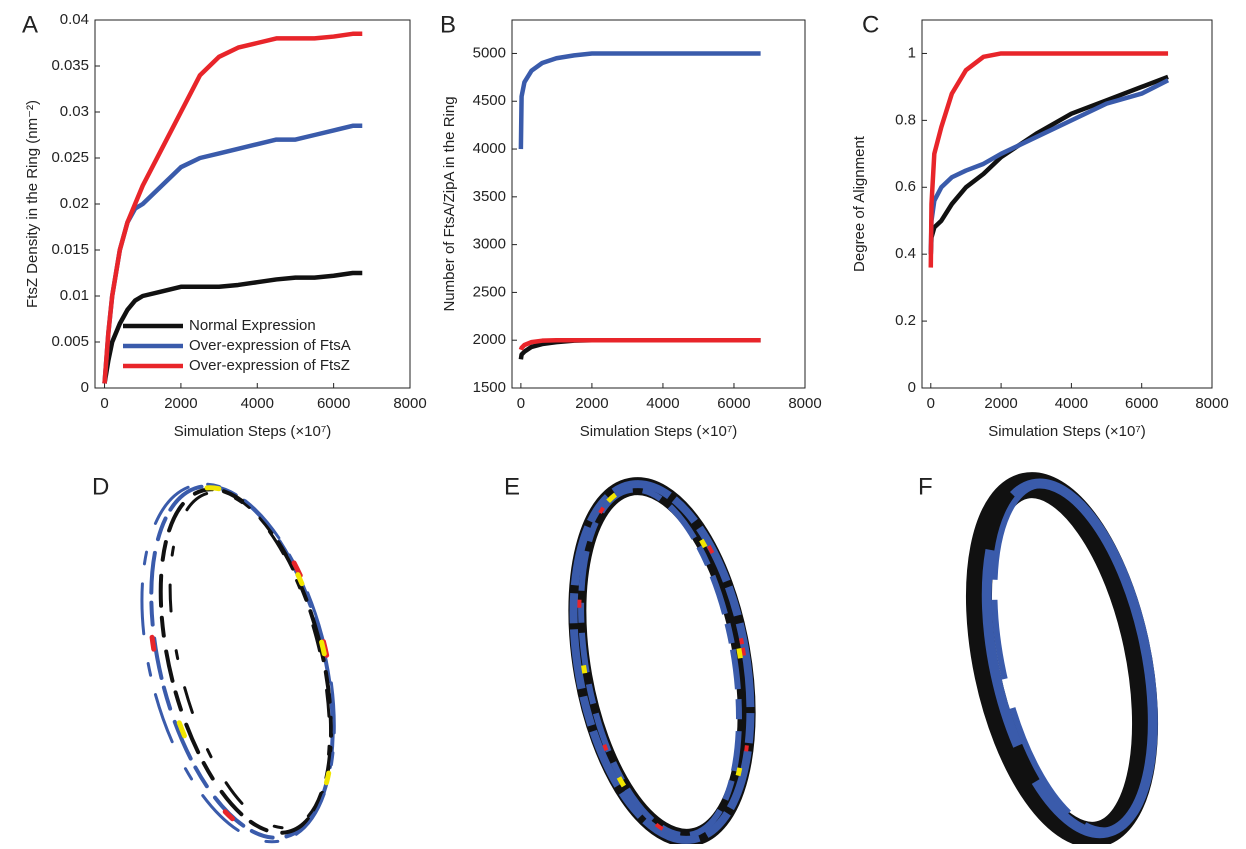  I want to click on y-tick-label: 0.03, so click(74, 111).